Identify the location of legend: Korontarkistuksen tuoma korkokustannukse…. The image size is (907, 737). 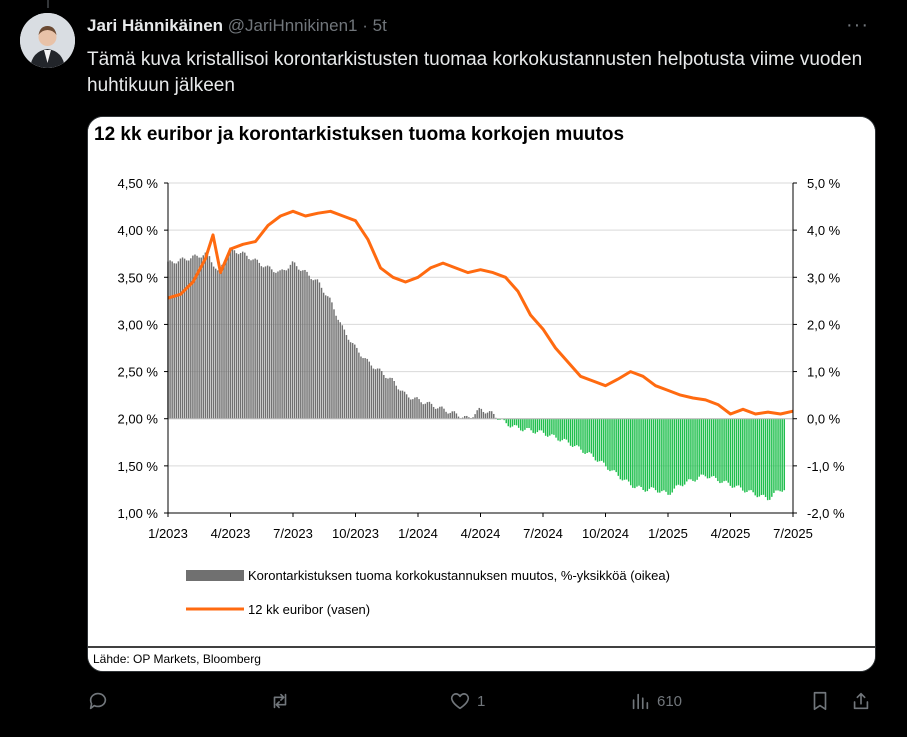
(428, 592).